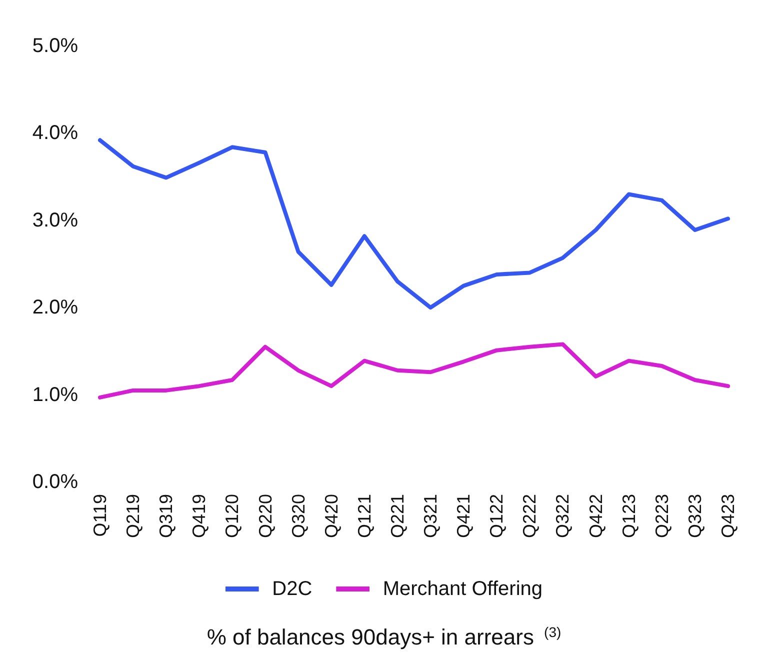 The height and width of the screenshot is (662, 768). Describe the element at coordinates (232, 516) in the screenshot. I see `x-tick-label: Q120` at that location.